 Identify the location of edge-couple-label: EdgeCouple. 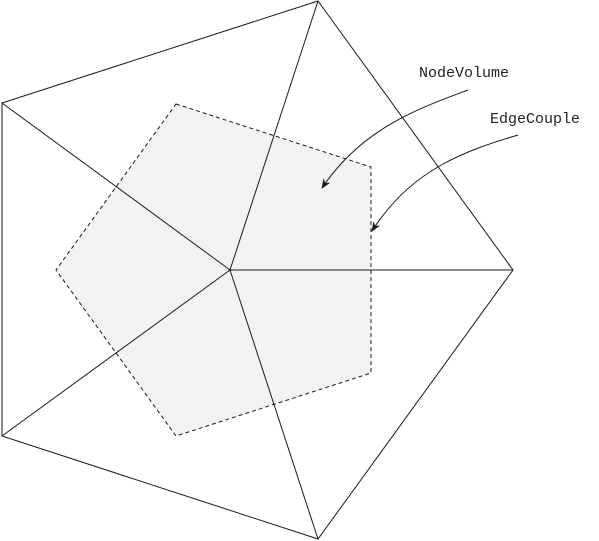
(535, 119).